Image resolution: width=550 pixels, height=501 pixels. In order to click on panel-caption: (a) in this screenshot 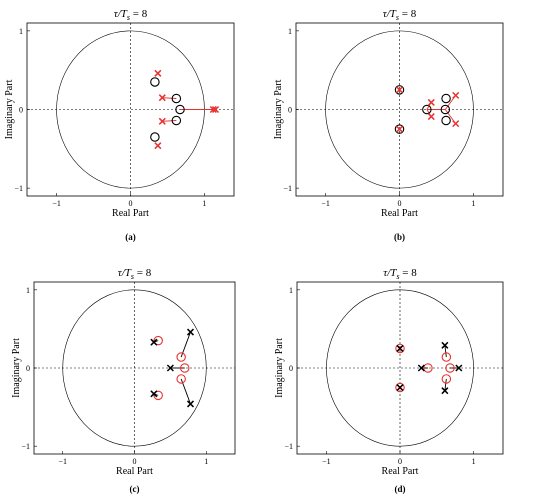, I will do `click(130, 237)`.